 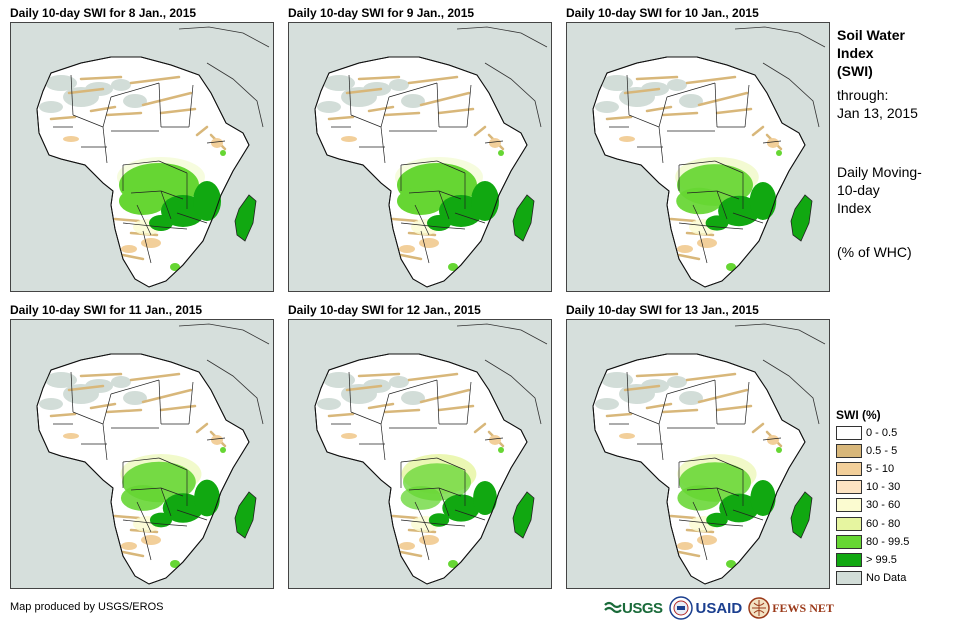 What do you see at coordinates (705, 608) in the screenshot?
I see `usaid-logo: USAID` at bounding box center [705, 608].